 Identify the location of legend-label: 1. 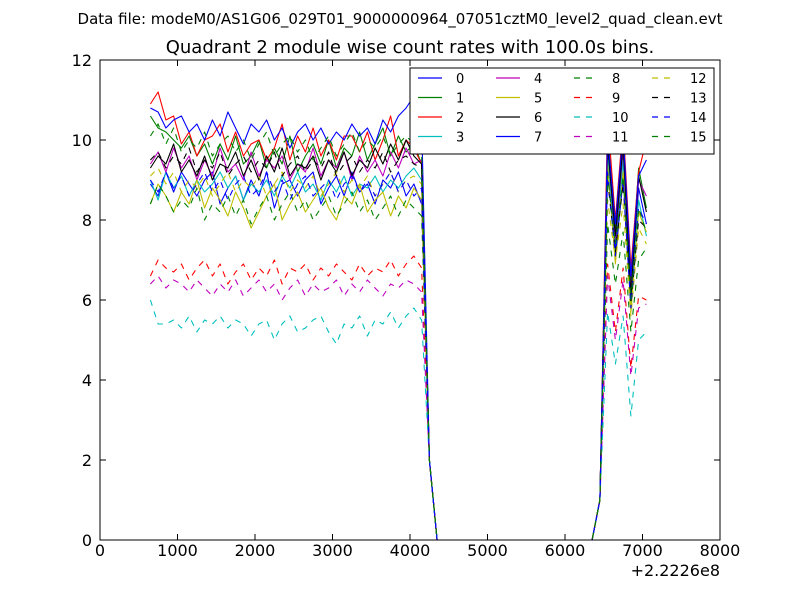
(460, 99).